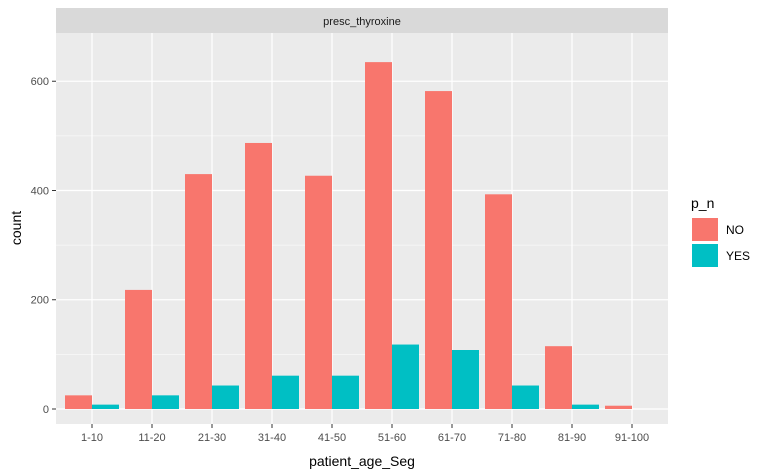 The image size is (770, 475). I want to click on facet-strip-label: presc_thyroxine, so click(362, 22).